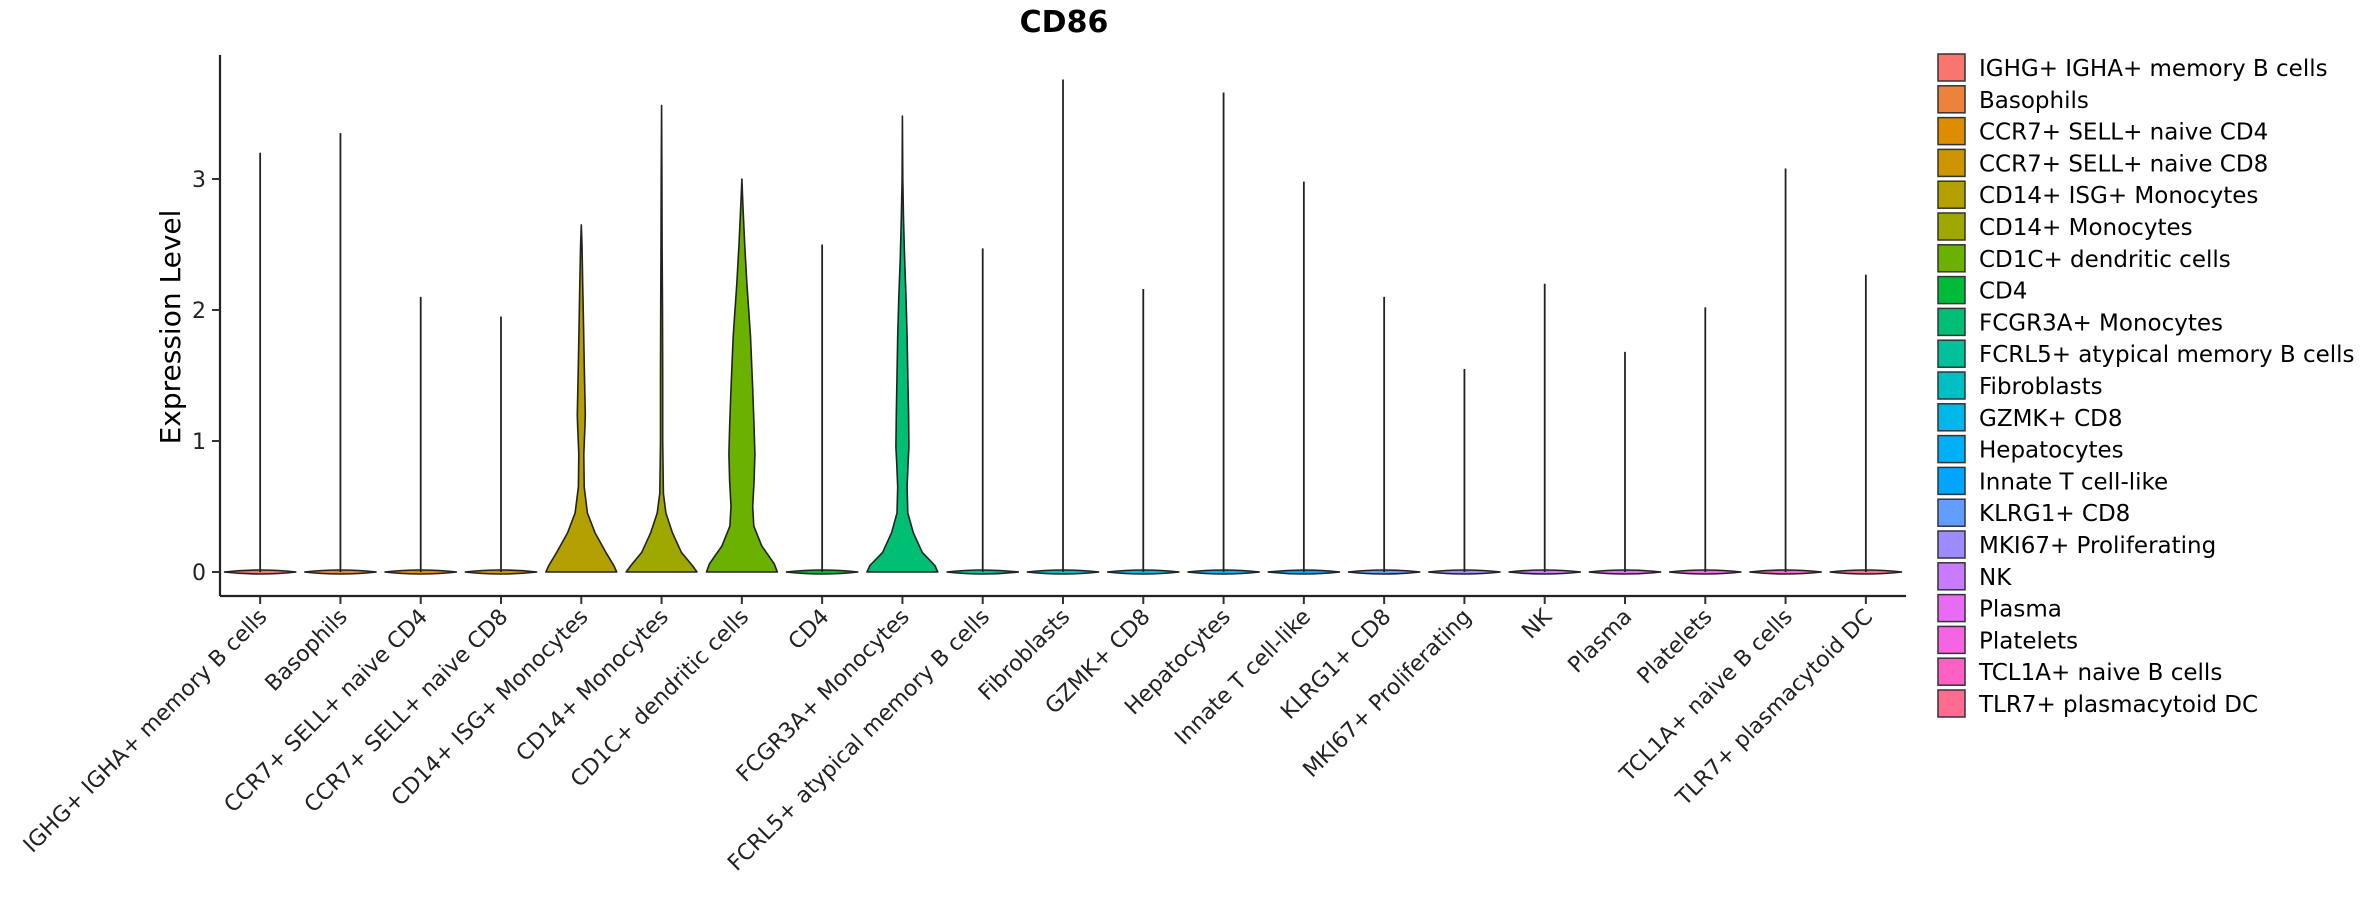 The height and width of the screenshot is (900, 2362). What do you see at coordinates (199, 573) in the screenshot?
I see `y-tick-label: 0` at bounding box center [199, 573].